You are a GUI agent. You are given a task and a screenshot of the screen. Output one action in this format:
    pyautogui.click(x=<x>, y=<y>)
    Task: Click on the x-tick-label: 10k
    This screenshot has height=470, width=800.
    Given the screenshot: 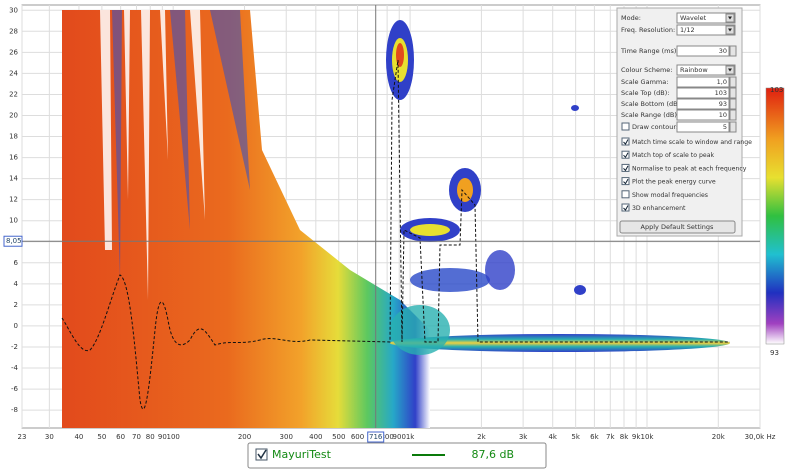 What is the action you would take?
    pyautogui.click(x=647, y=437)
    